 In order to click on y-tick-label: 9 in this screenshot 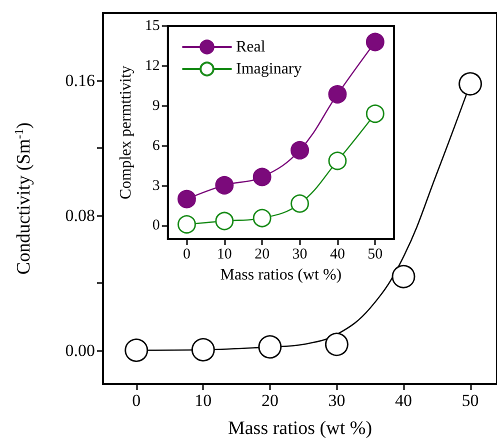, I will do `click(156, 106)`.